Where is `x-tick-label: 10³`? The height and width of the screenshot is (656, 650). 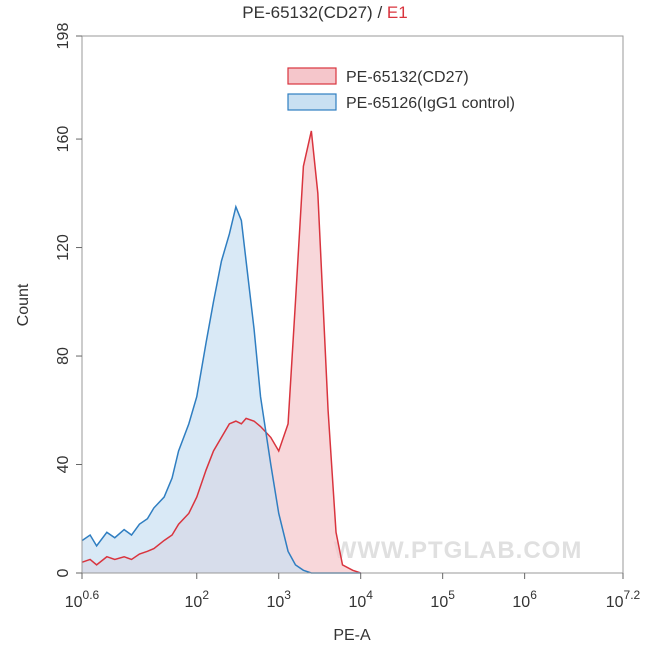
x-tick-label: 10³ is located at coordinates (278, 599).